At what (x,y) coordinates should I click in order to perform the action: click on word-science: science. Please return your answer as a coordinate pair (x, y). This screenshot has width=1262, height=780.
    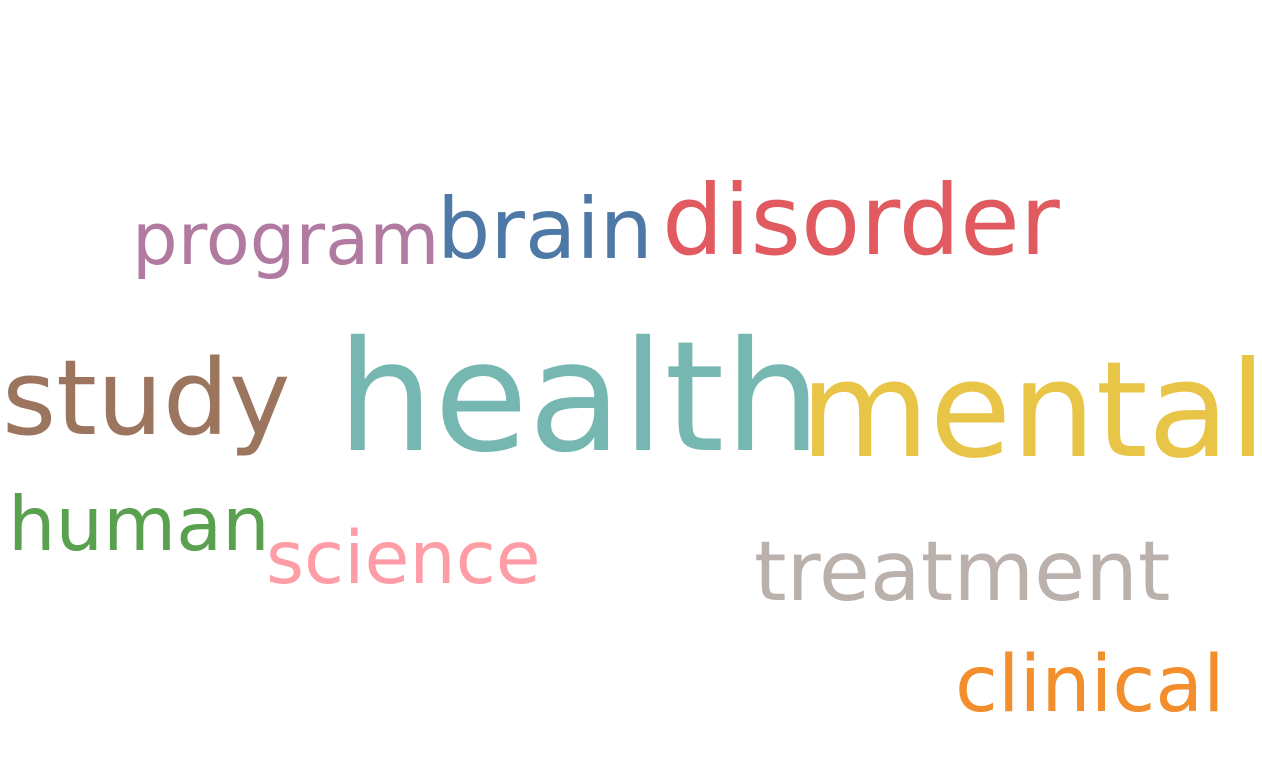
    Looking at the image, I should click on (403, 558).